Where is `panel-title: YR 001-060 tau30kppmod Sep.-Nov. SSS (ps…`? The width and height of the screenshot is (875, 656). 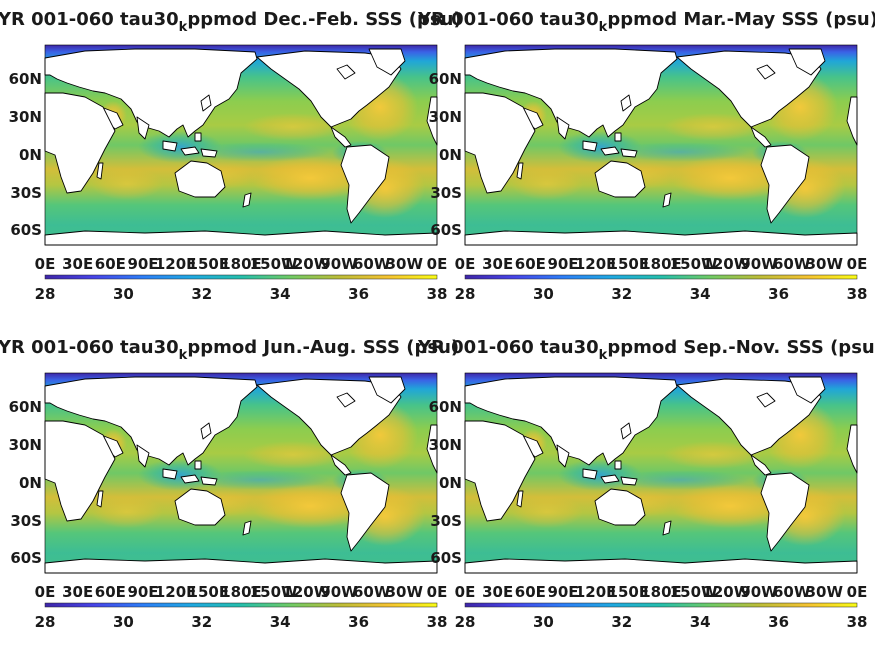
panel-title: YR 001-060 tau30kppmod Sep.-Nov. SSS (ps… is located at coordinates (646, 350).